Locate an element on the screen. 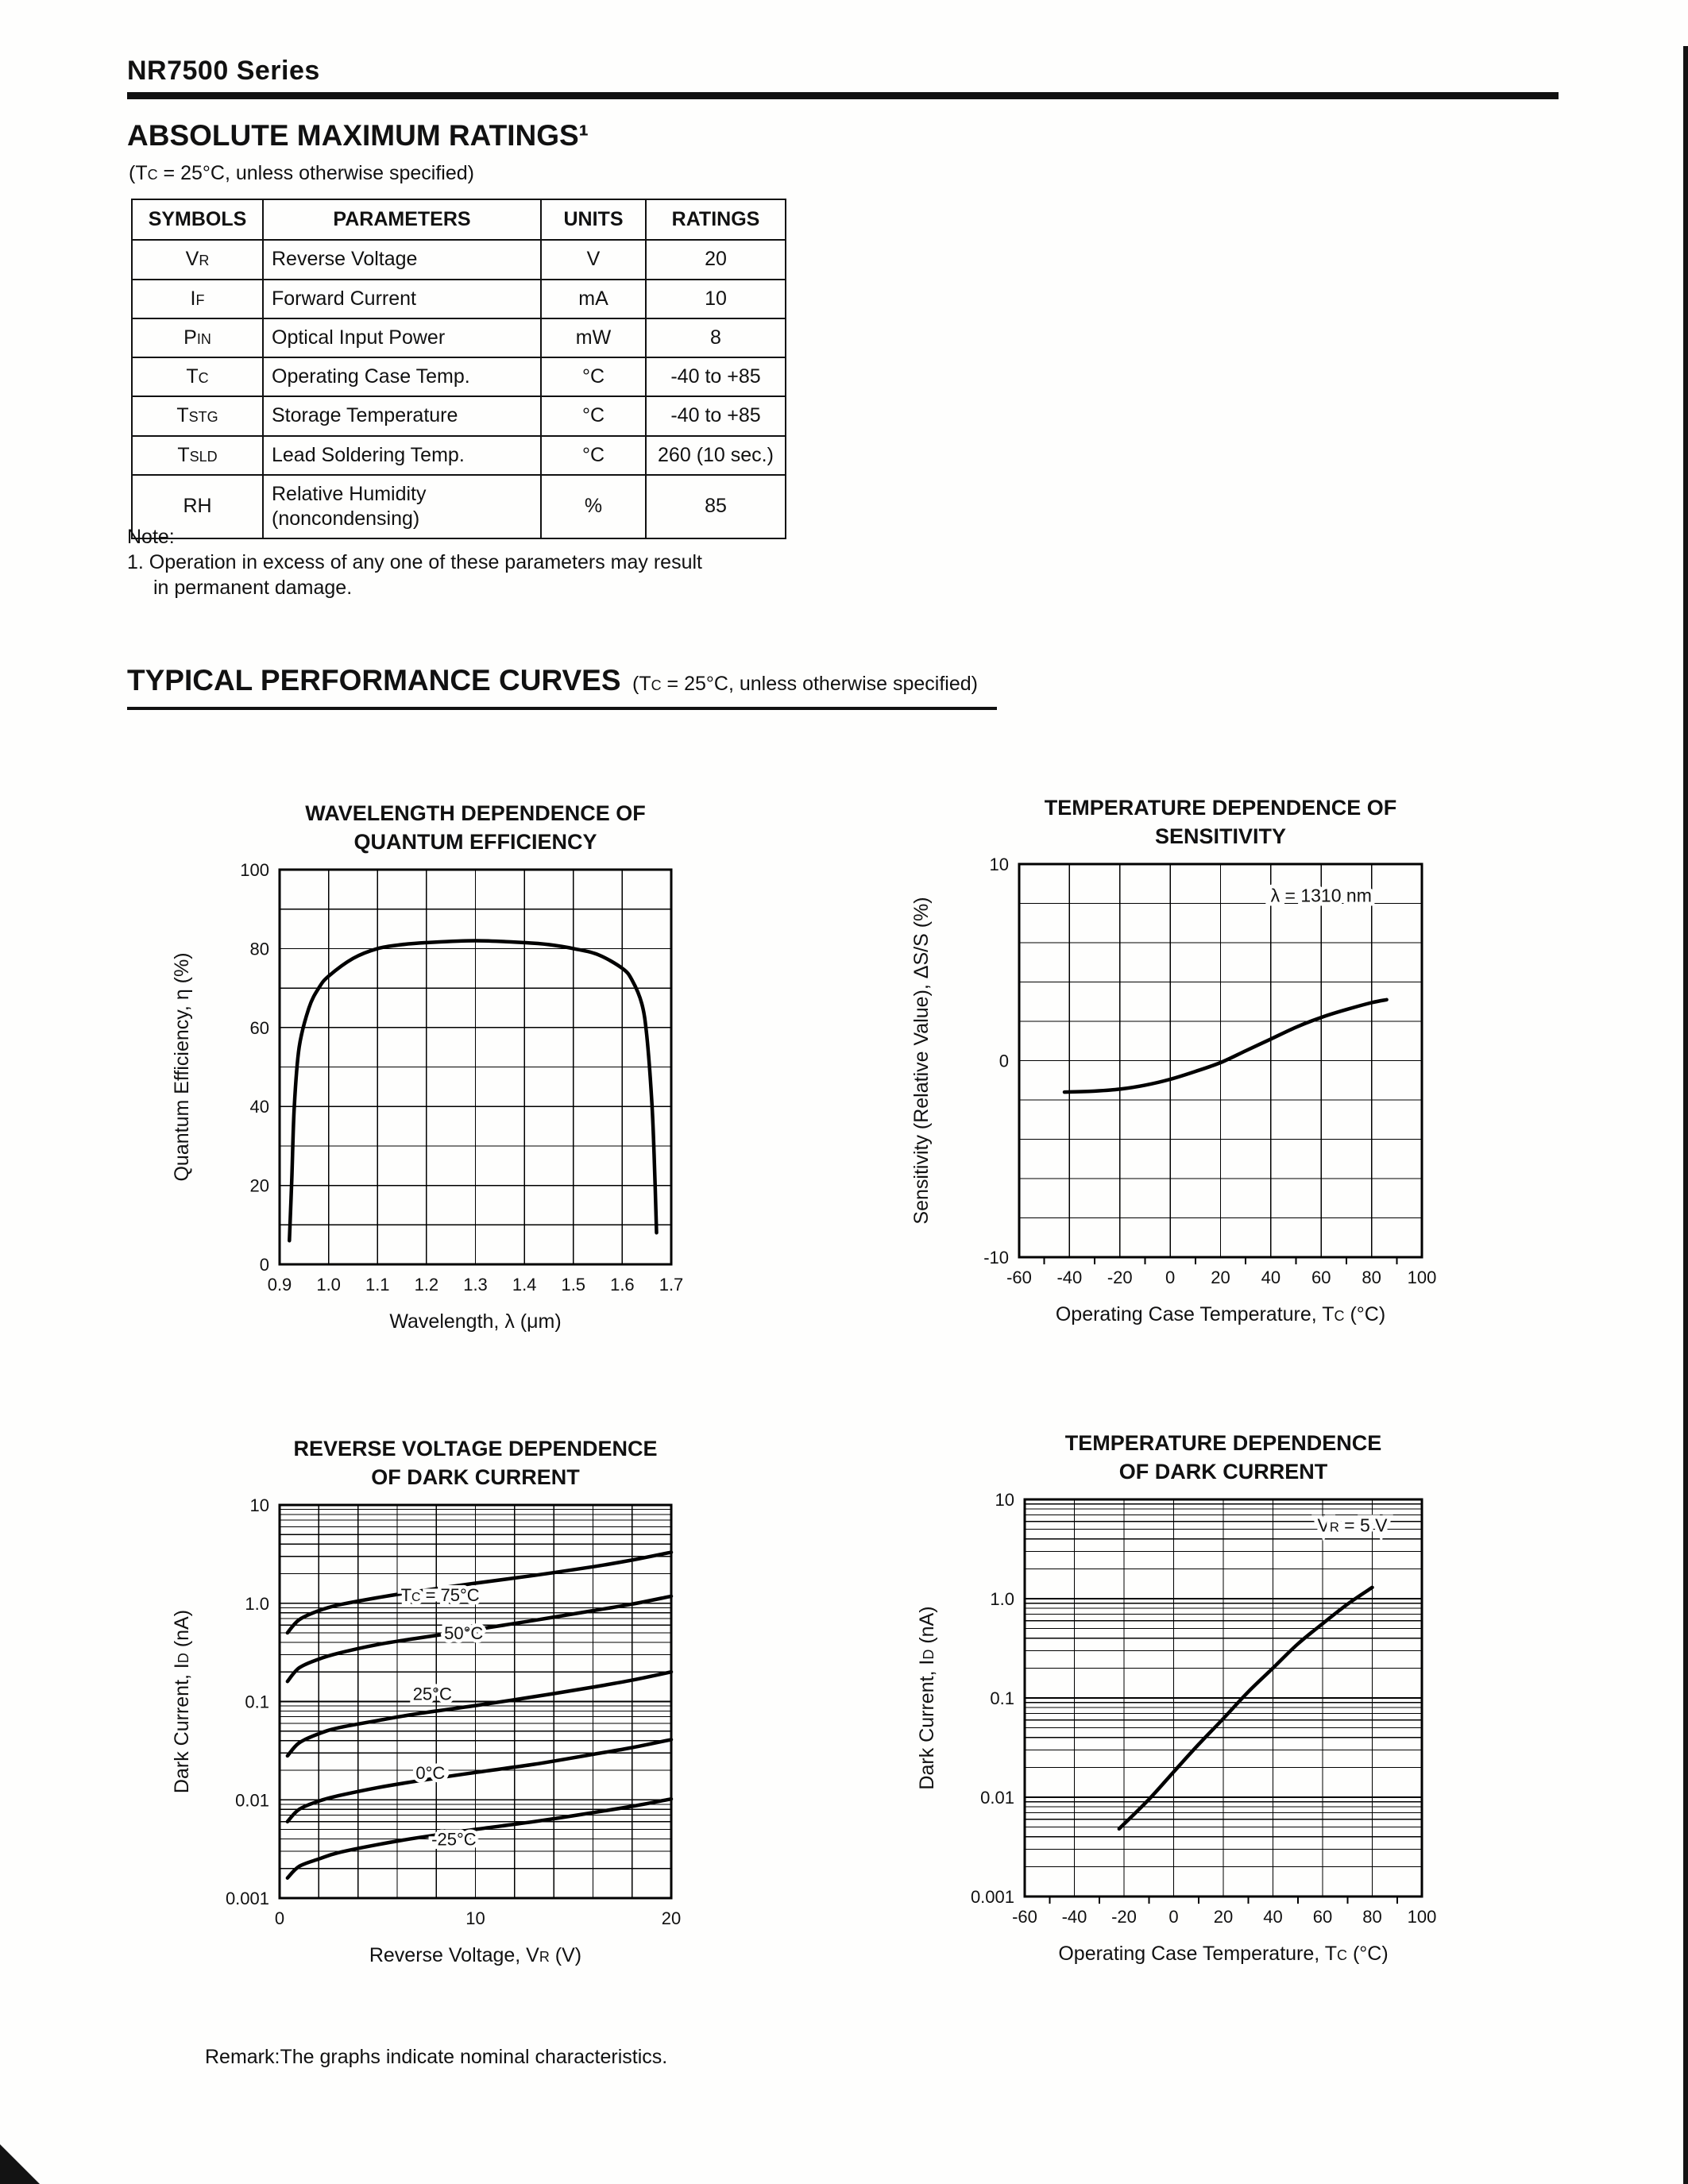 This screenshot has width=1688, height=2184. y-tick-label: 0.001 is located at coordinates (247, 1898).